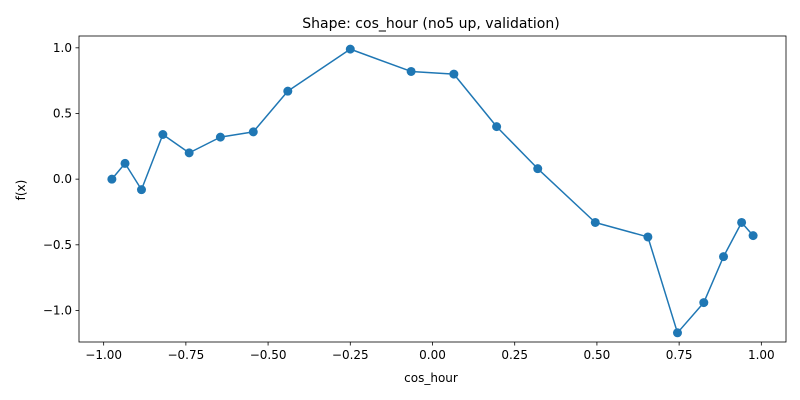 The image size is (800, 400). What do you see at coordinates (597, 355) in the screenshot?
I see `x-tick-label: 0.50` at bounding box center [597, 355].